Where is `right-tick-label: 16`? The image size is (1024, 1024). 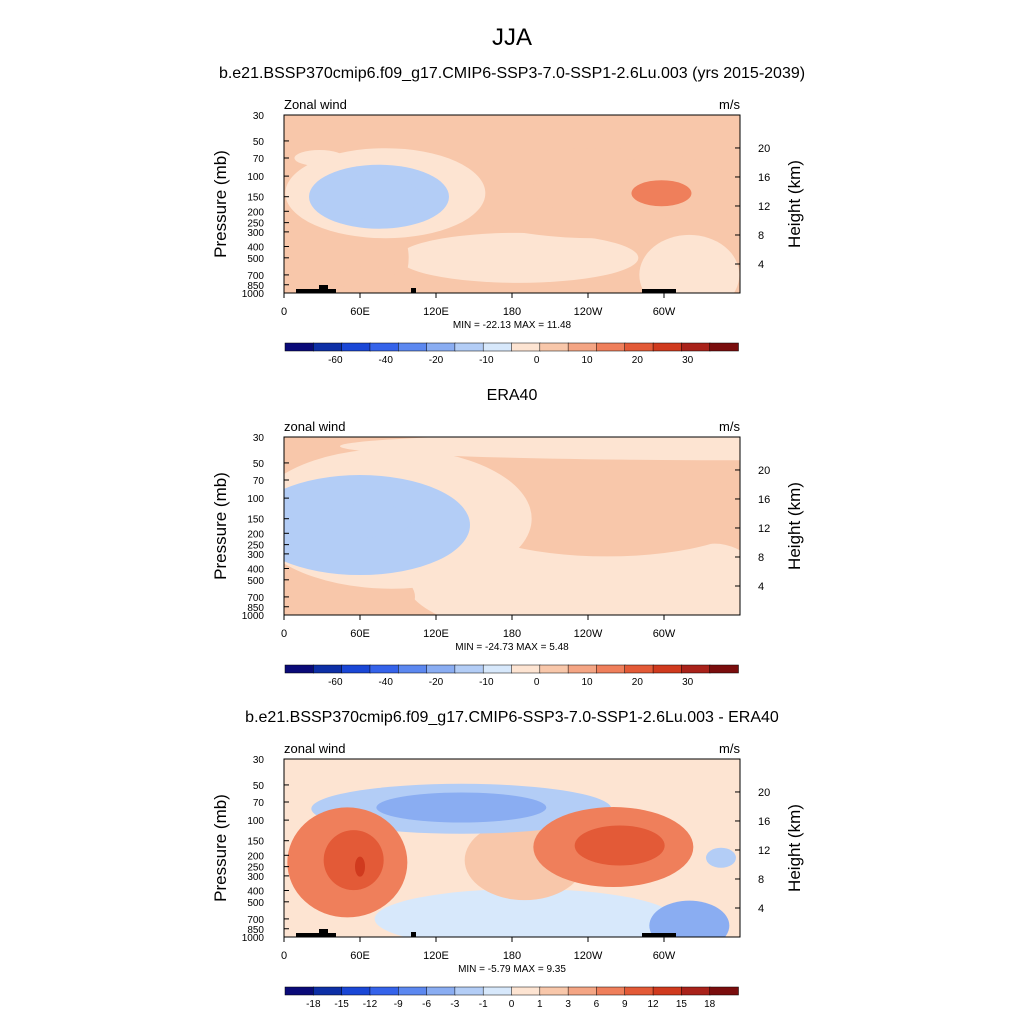 right-tick-label: 16 is located at coordinates (764, 822).